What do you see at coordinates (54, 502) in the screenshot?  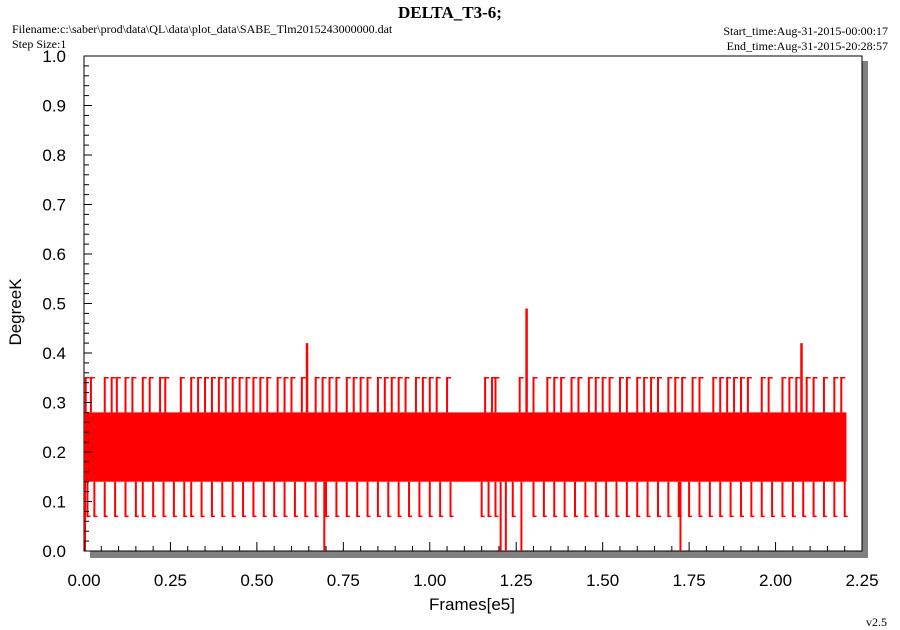 I see `y-tick-label: 0.1` at bounding box center [54, 502].